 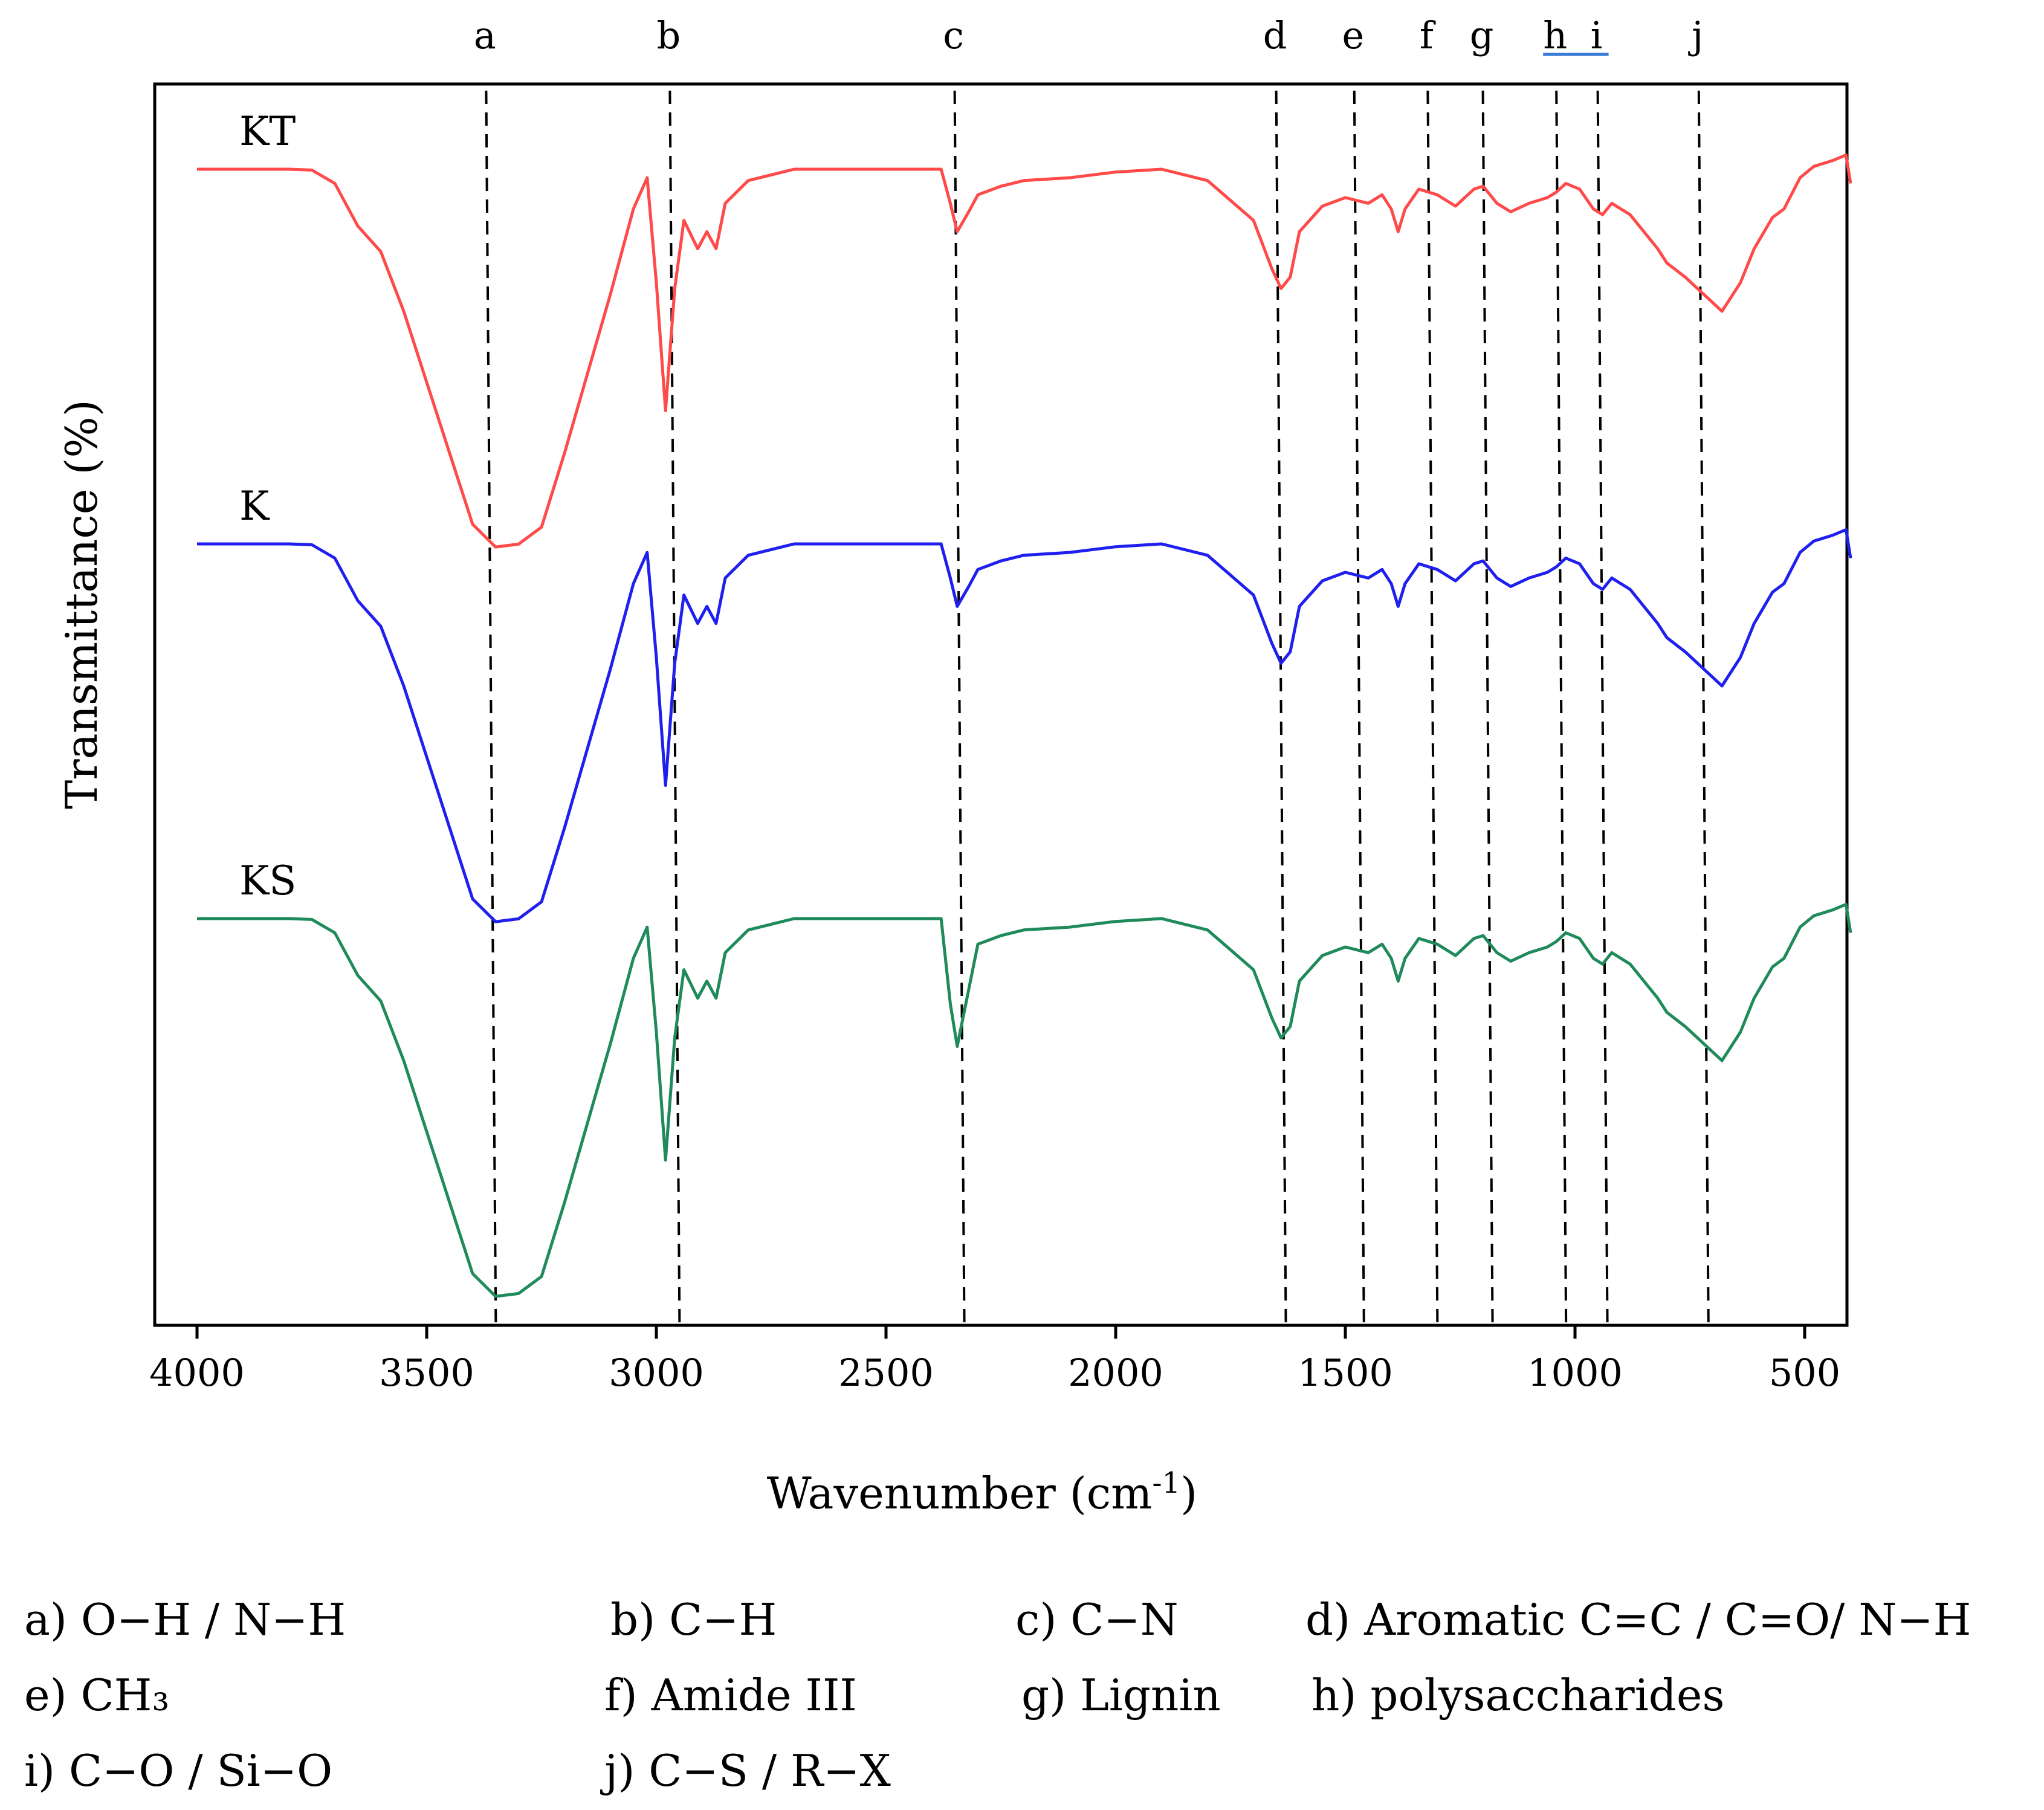 I want to click on peak-line-f, so click(x=1432, y=708).